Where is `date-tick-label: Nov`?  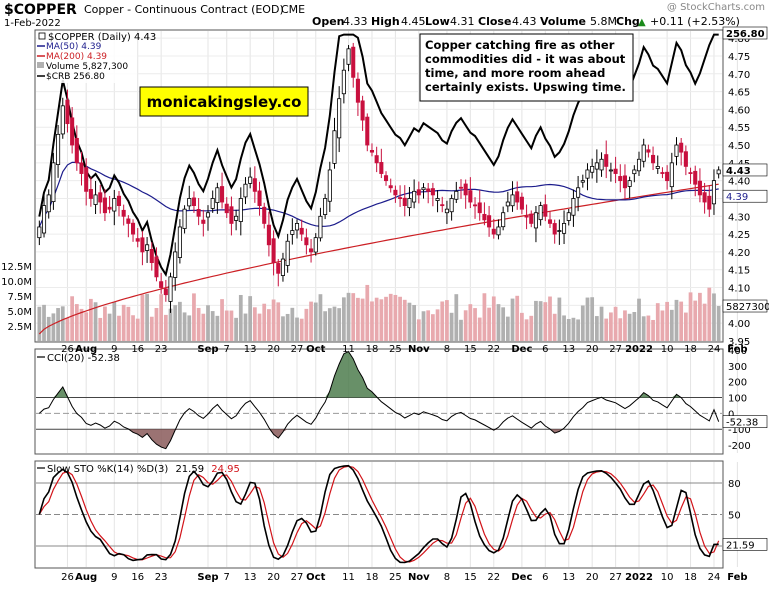 date-tick-label: Nov is located at coordinates (419, 349).